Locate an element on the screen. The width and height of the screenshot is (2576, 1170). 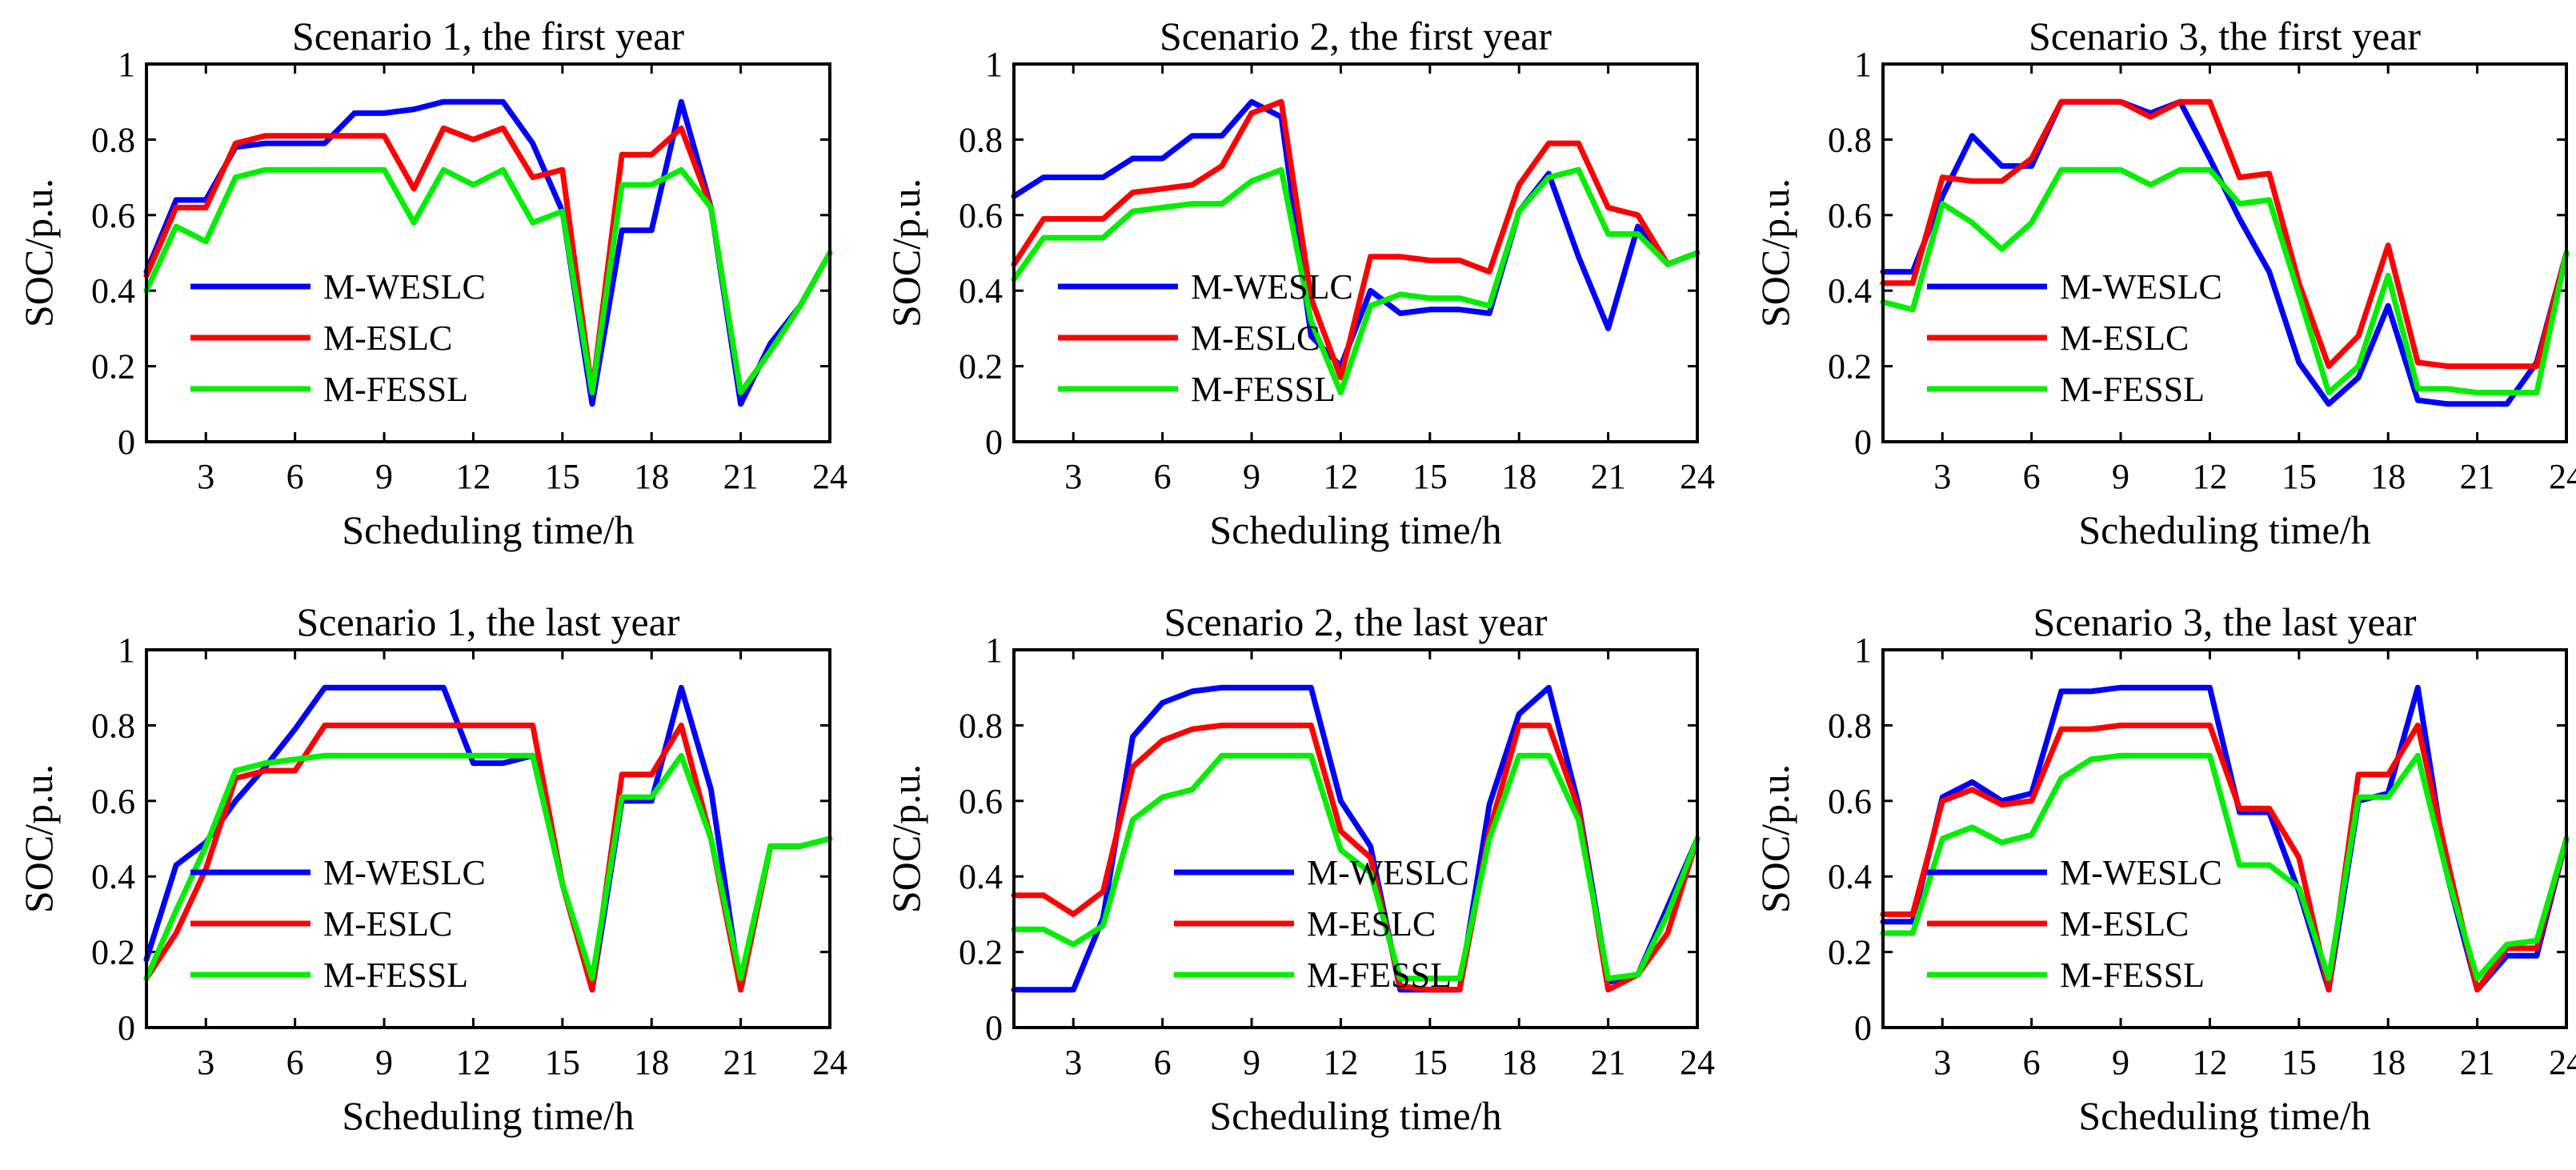
chart-title: Scenario 1, the first year is located at coordinates (488, 36).